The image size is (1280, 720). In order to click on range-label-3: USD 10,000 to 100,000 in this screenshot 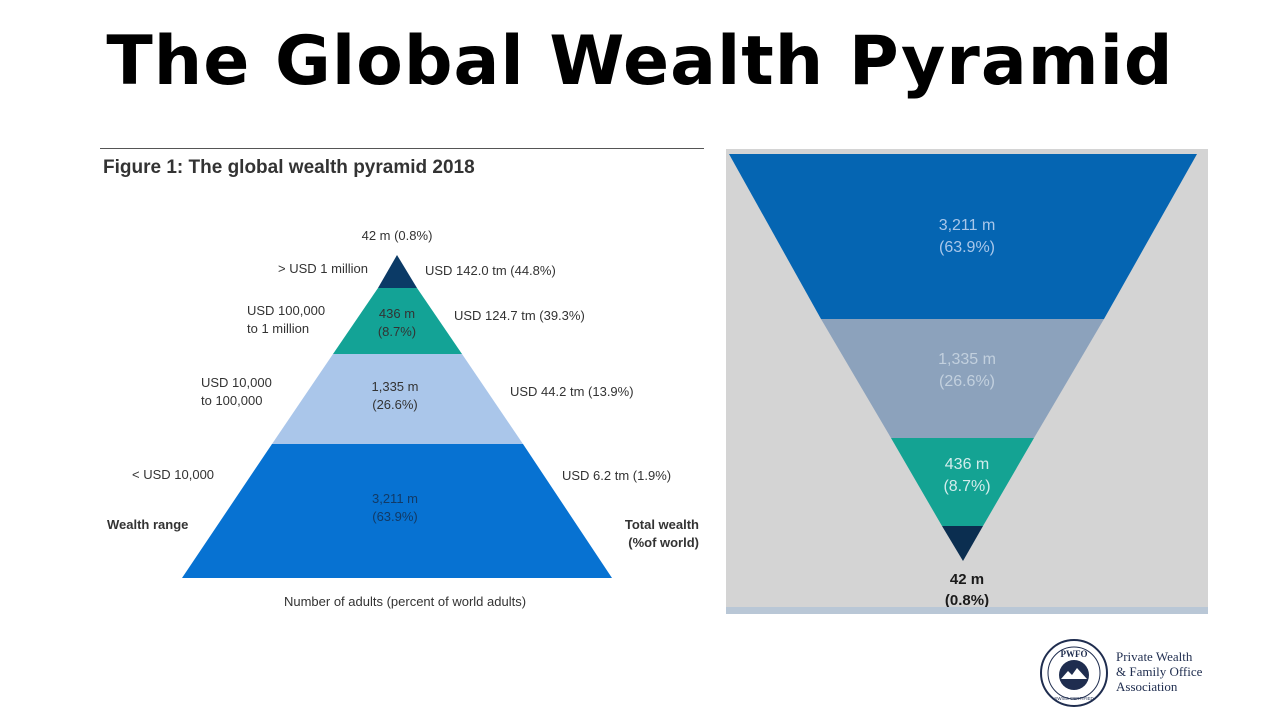, I will do `click(236, 391)`.